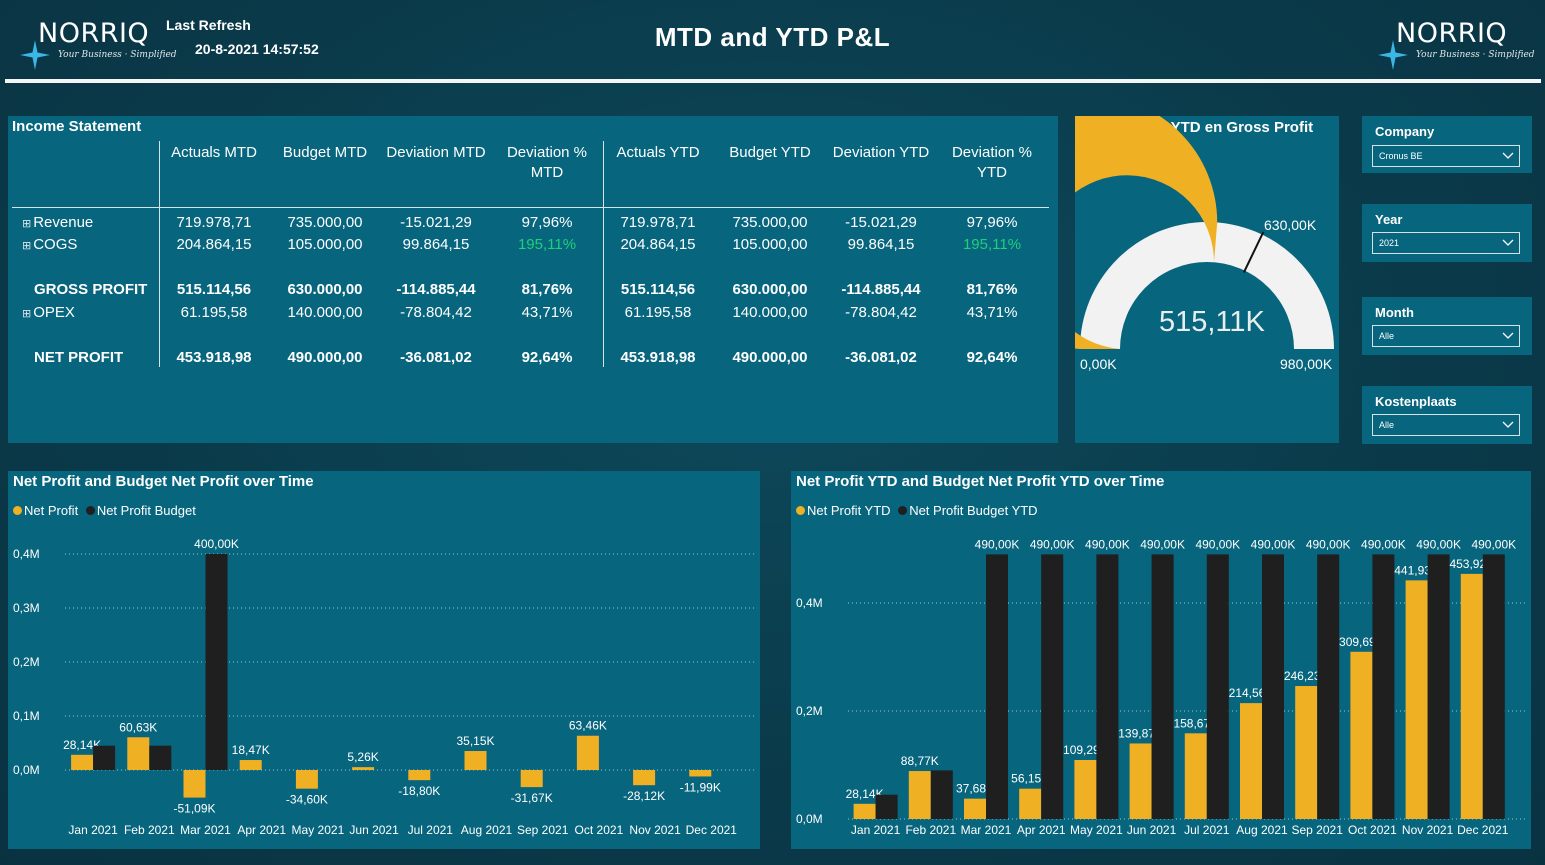 This screenshot has height=865, width=1545. Describe the element at coordinates (1447, 144) in the screenshot. I see `slicer-company: Company Cronus BE` at that location.